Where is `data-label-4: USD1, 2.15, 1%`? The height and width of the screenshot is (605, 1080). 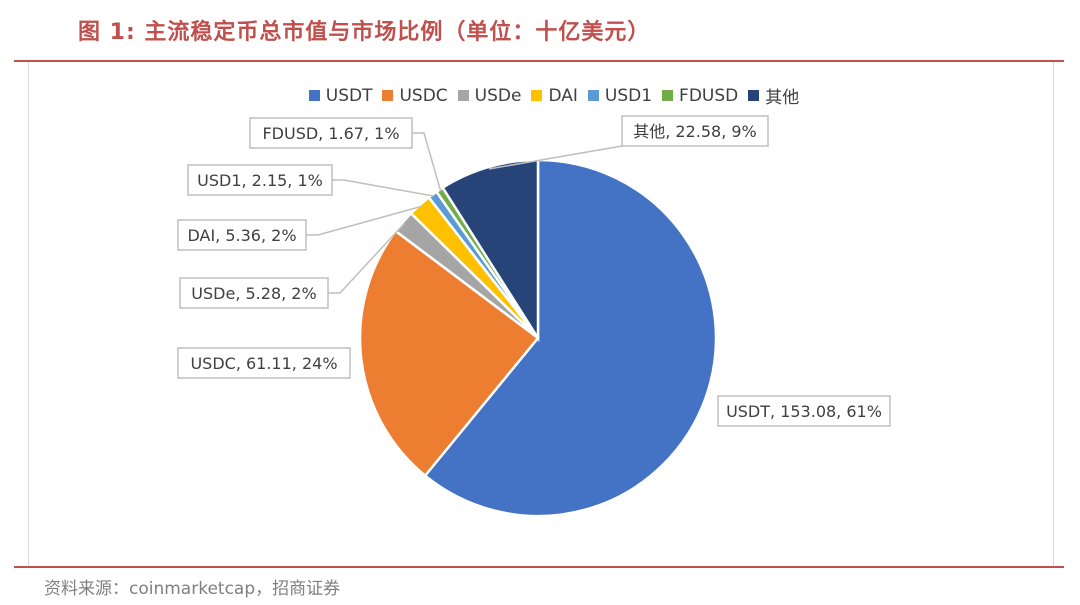 data-label-4: USD1, 2.15, 1% is located at coordinates (260, 180).